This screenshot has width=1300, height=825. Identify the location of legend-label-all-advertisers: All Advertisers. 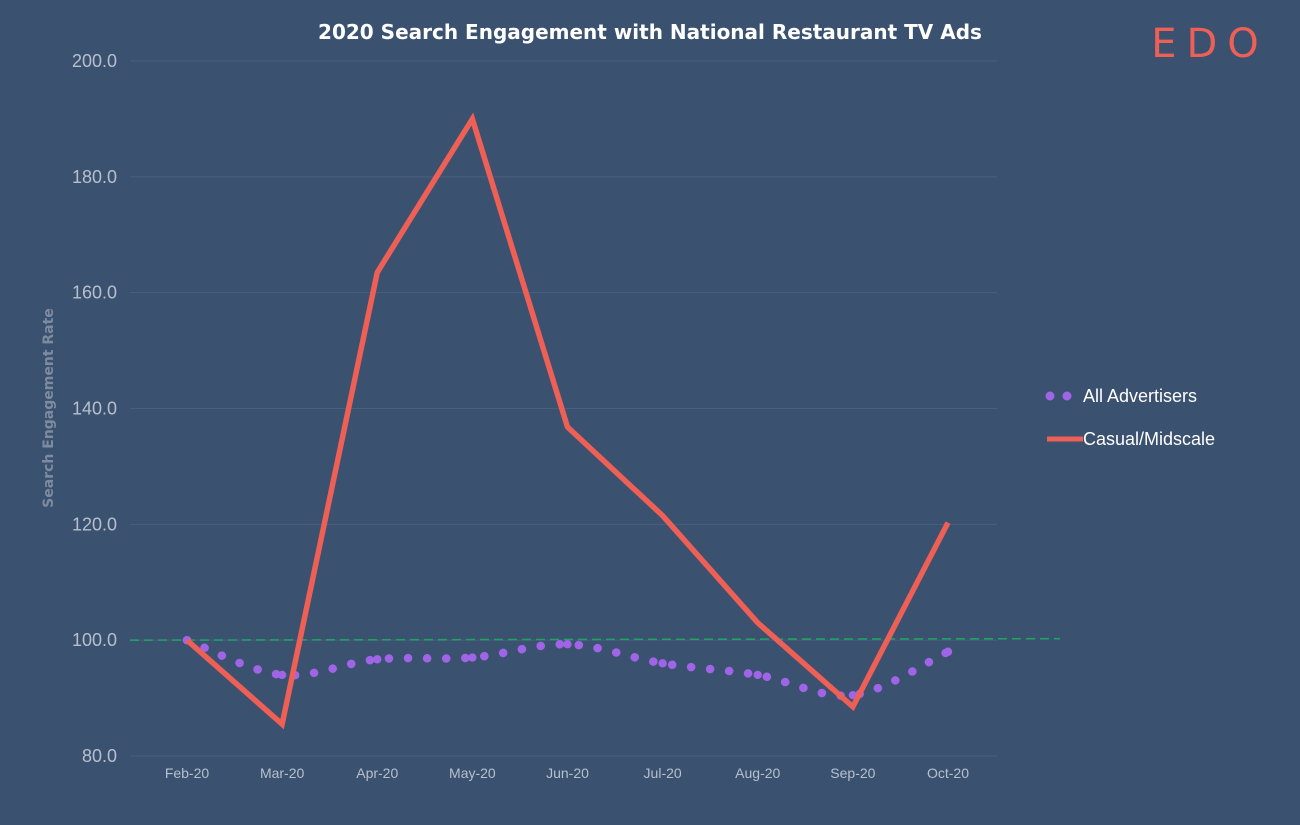
(1140, 396).